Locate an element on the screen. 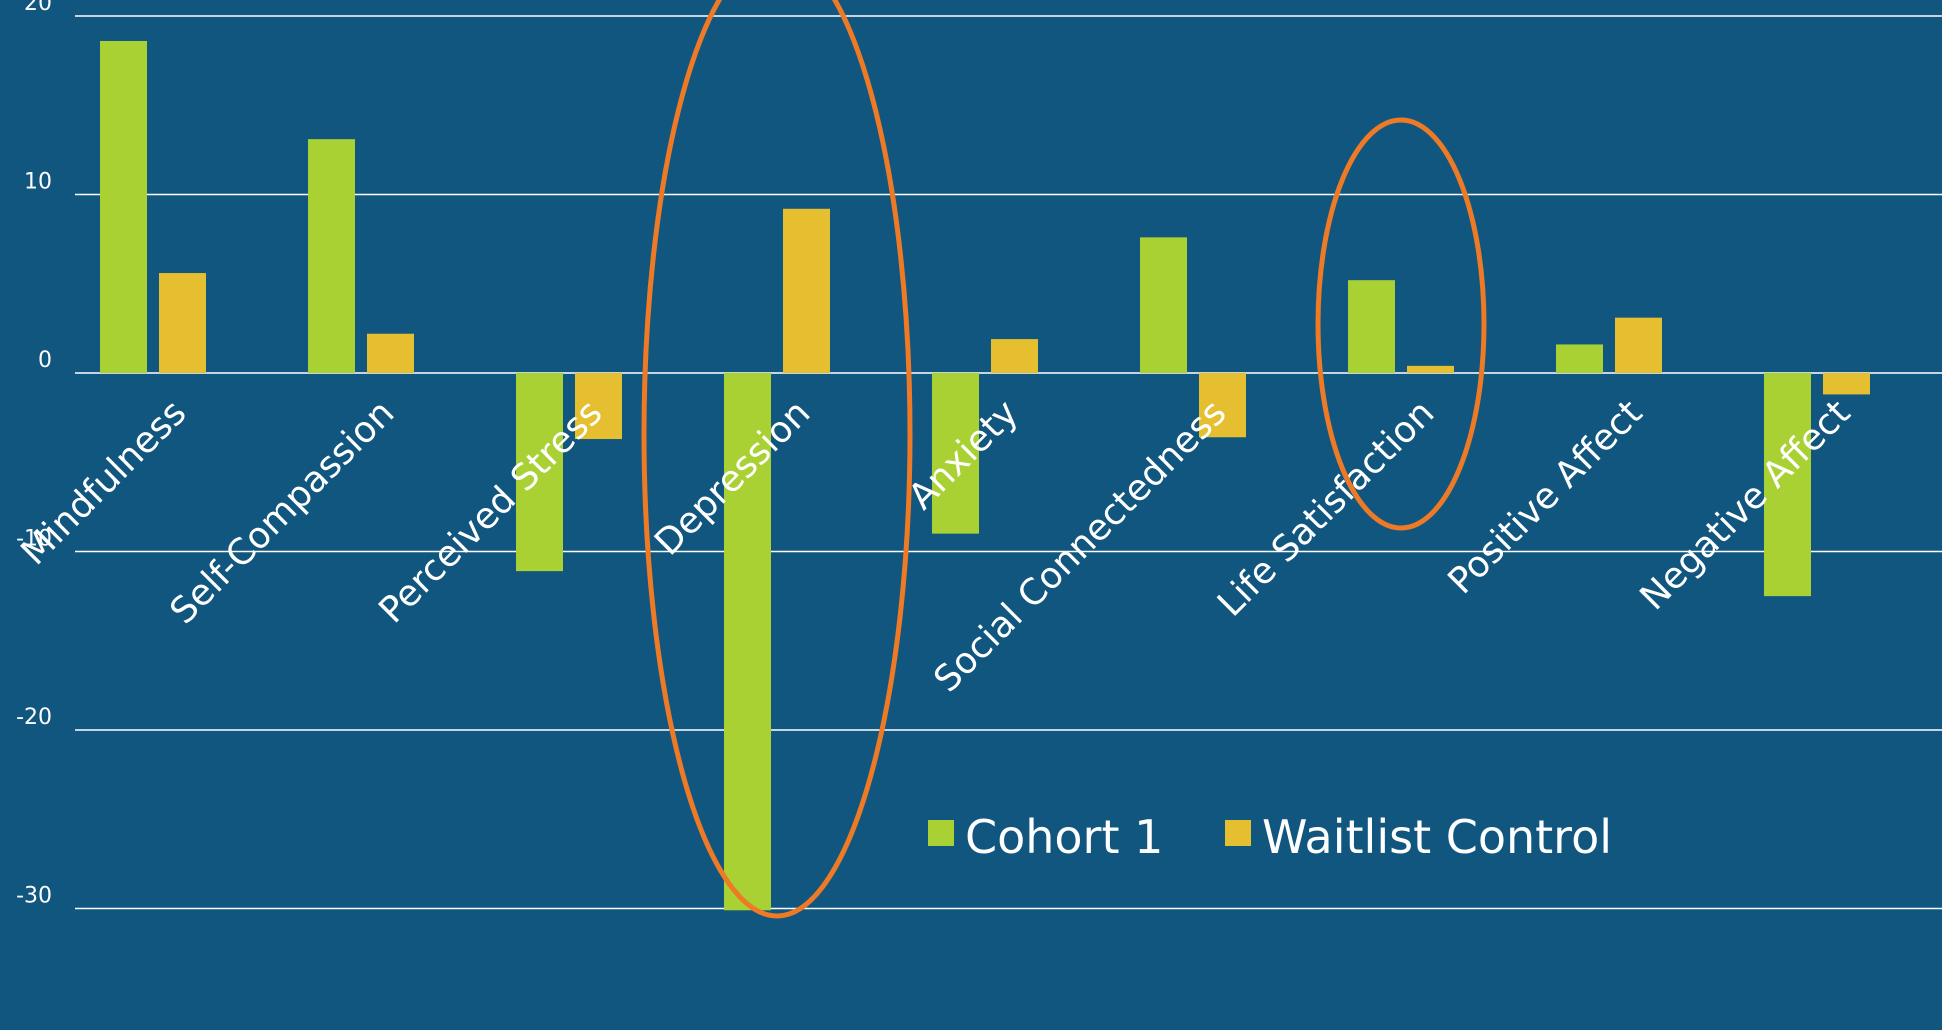  bar-cohort-1-anxiety is located at coordinates (955, 453).